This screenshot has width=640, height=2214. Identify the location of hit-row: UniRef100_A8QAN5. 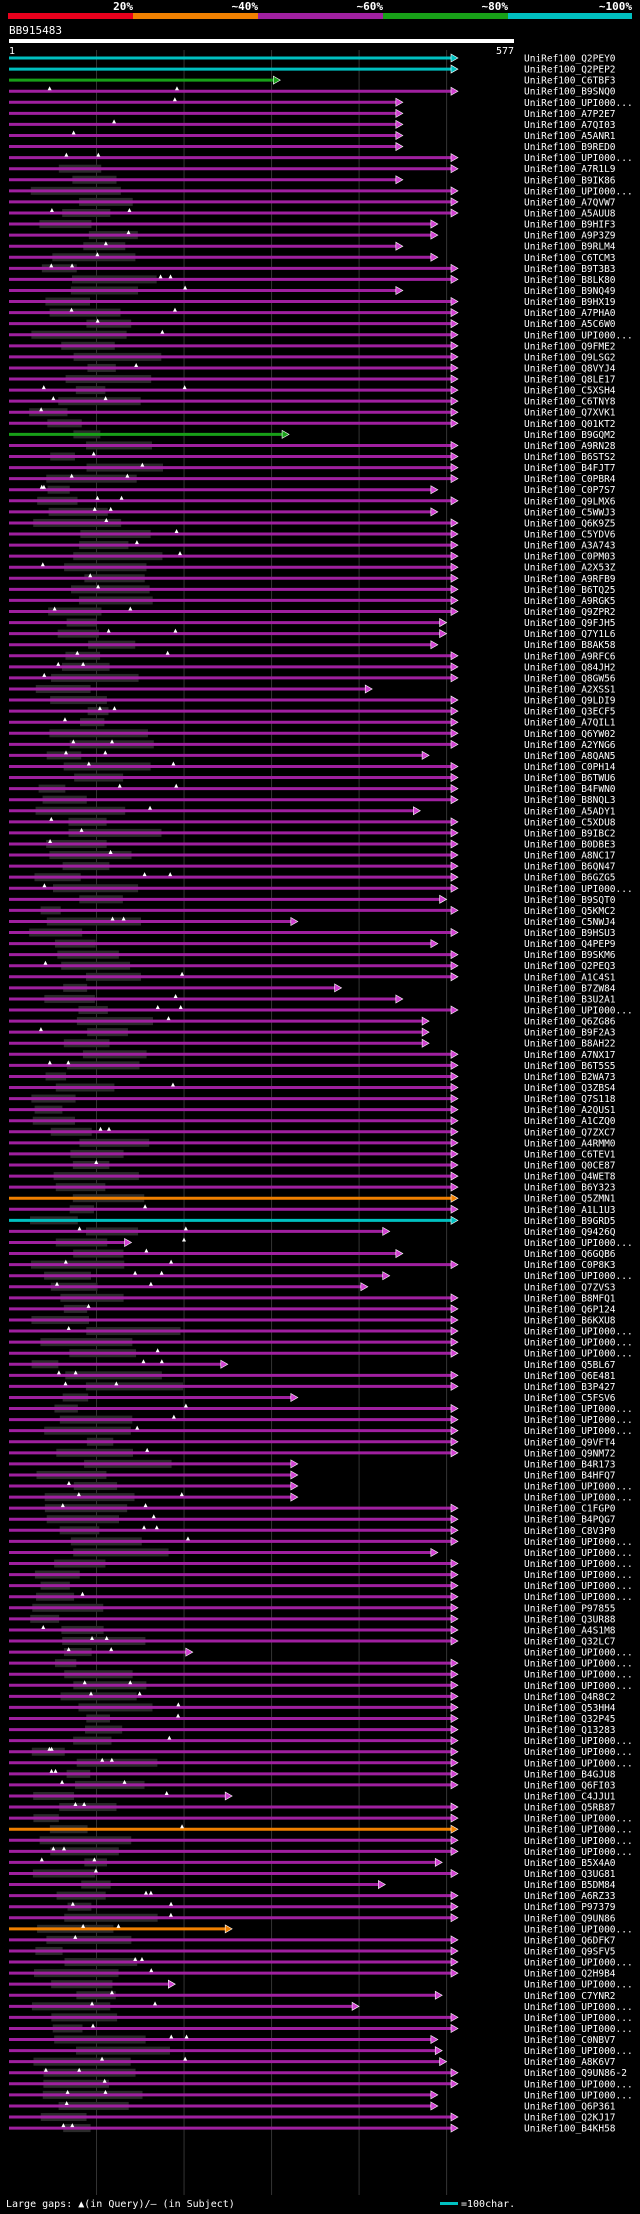
(312, 756).